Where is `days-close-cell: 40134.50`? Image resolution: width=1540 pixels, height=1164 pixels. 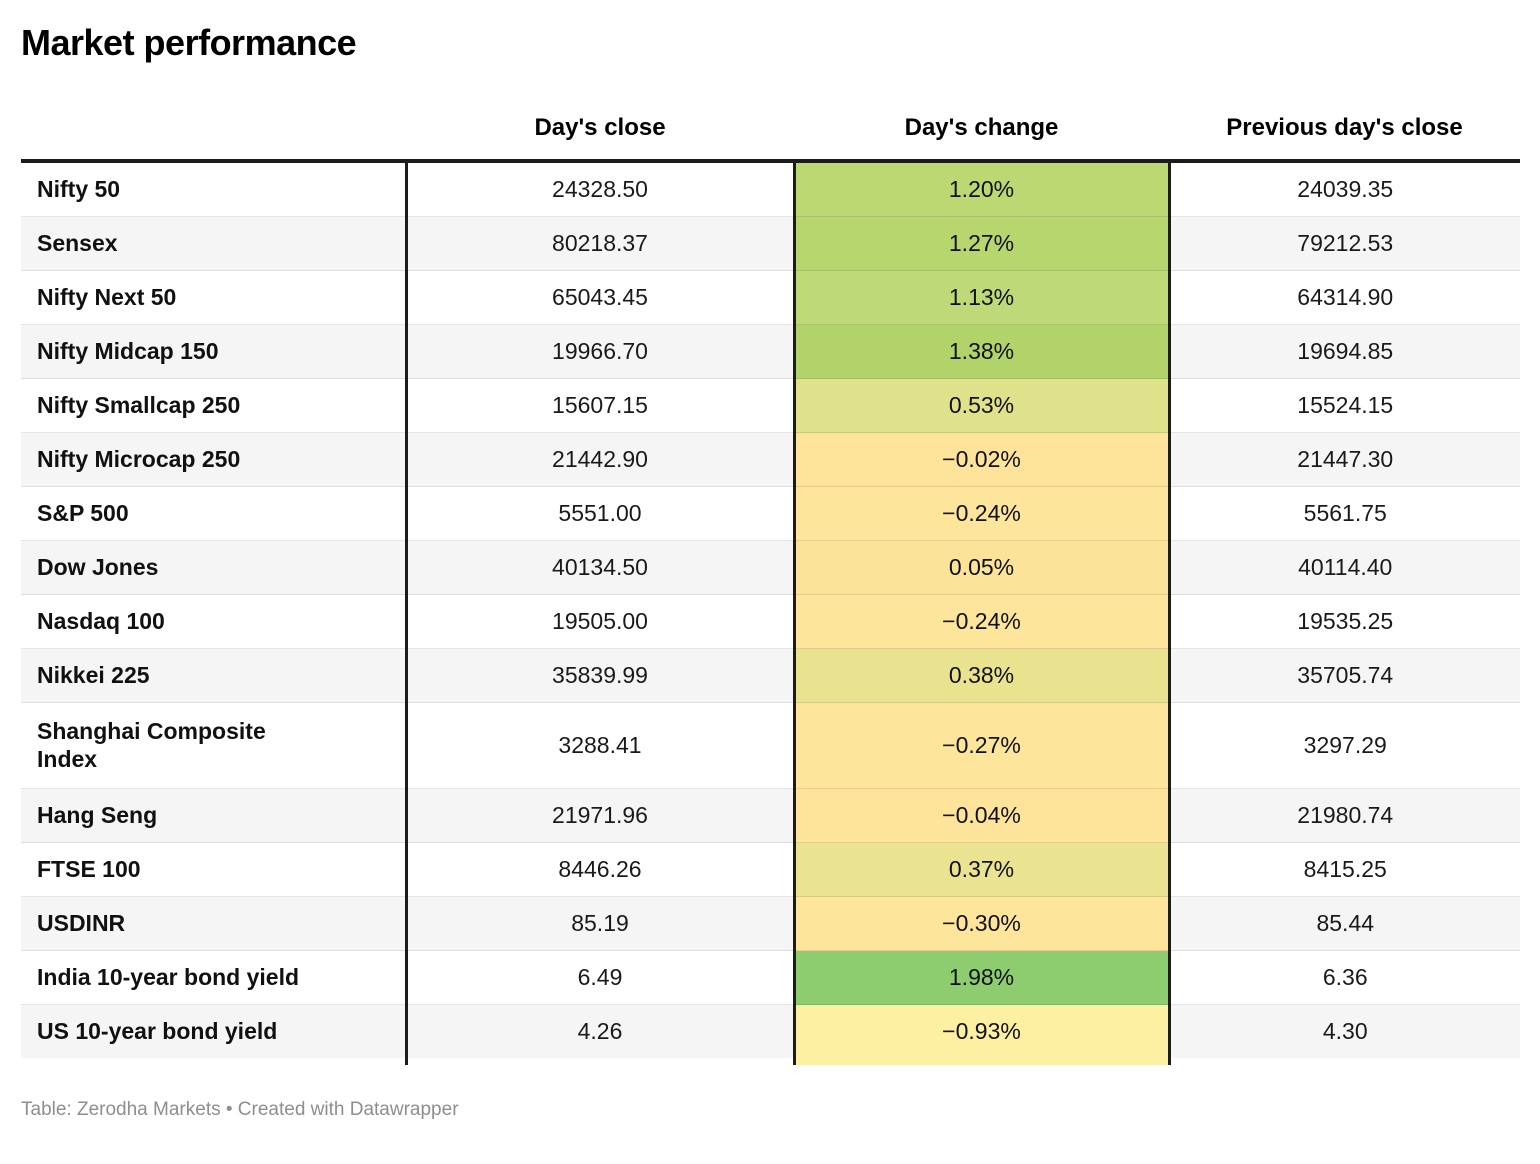
days-close-cell: 40134.50 is located at coordinates (599, 567).